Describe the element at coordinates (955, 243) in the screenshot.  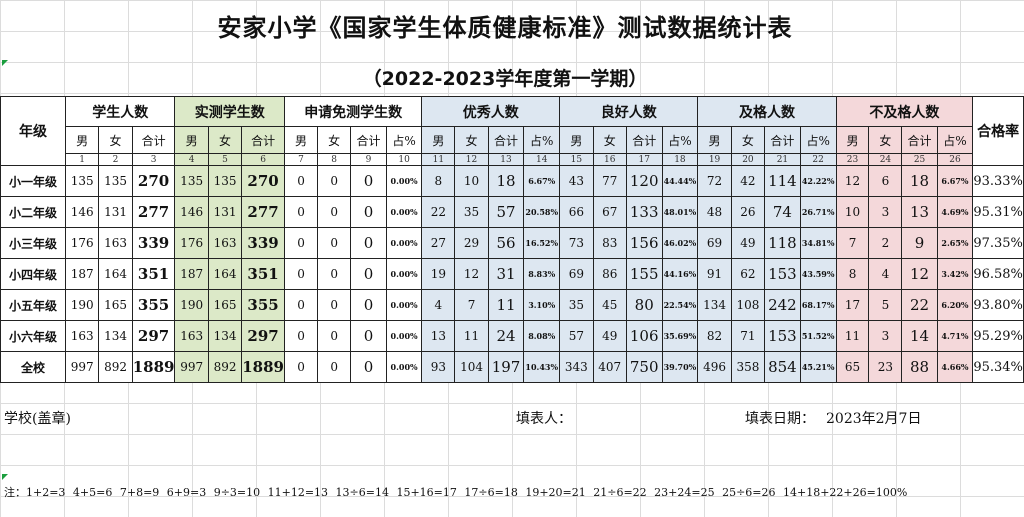
I see `cell-fail-percent: 2.65%` at that location.